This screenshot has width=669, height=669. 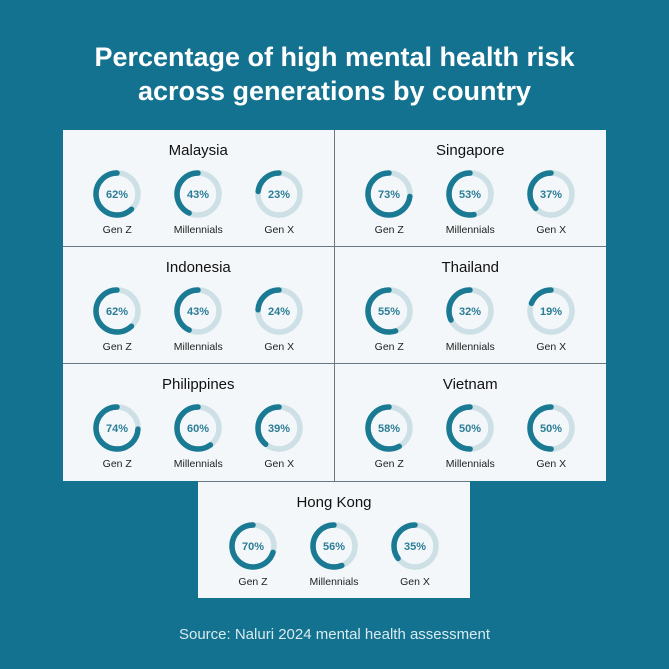 I want to click on percent-label: 62%, so click(x=117, y=195).